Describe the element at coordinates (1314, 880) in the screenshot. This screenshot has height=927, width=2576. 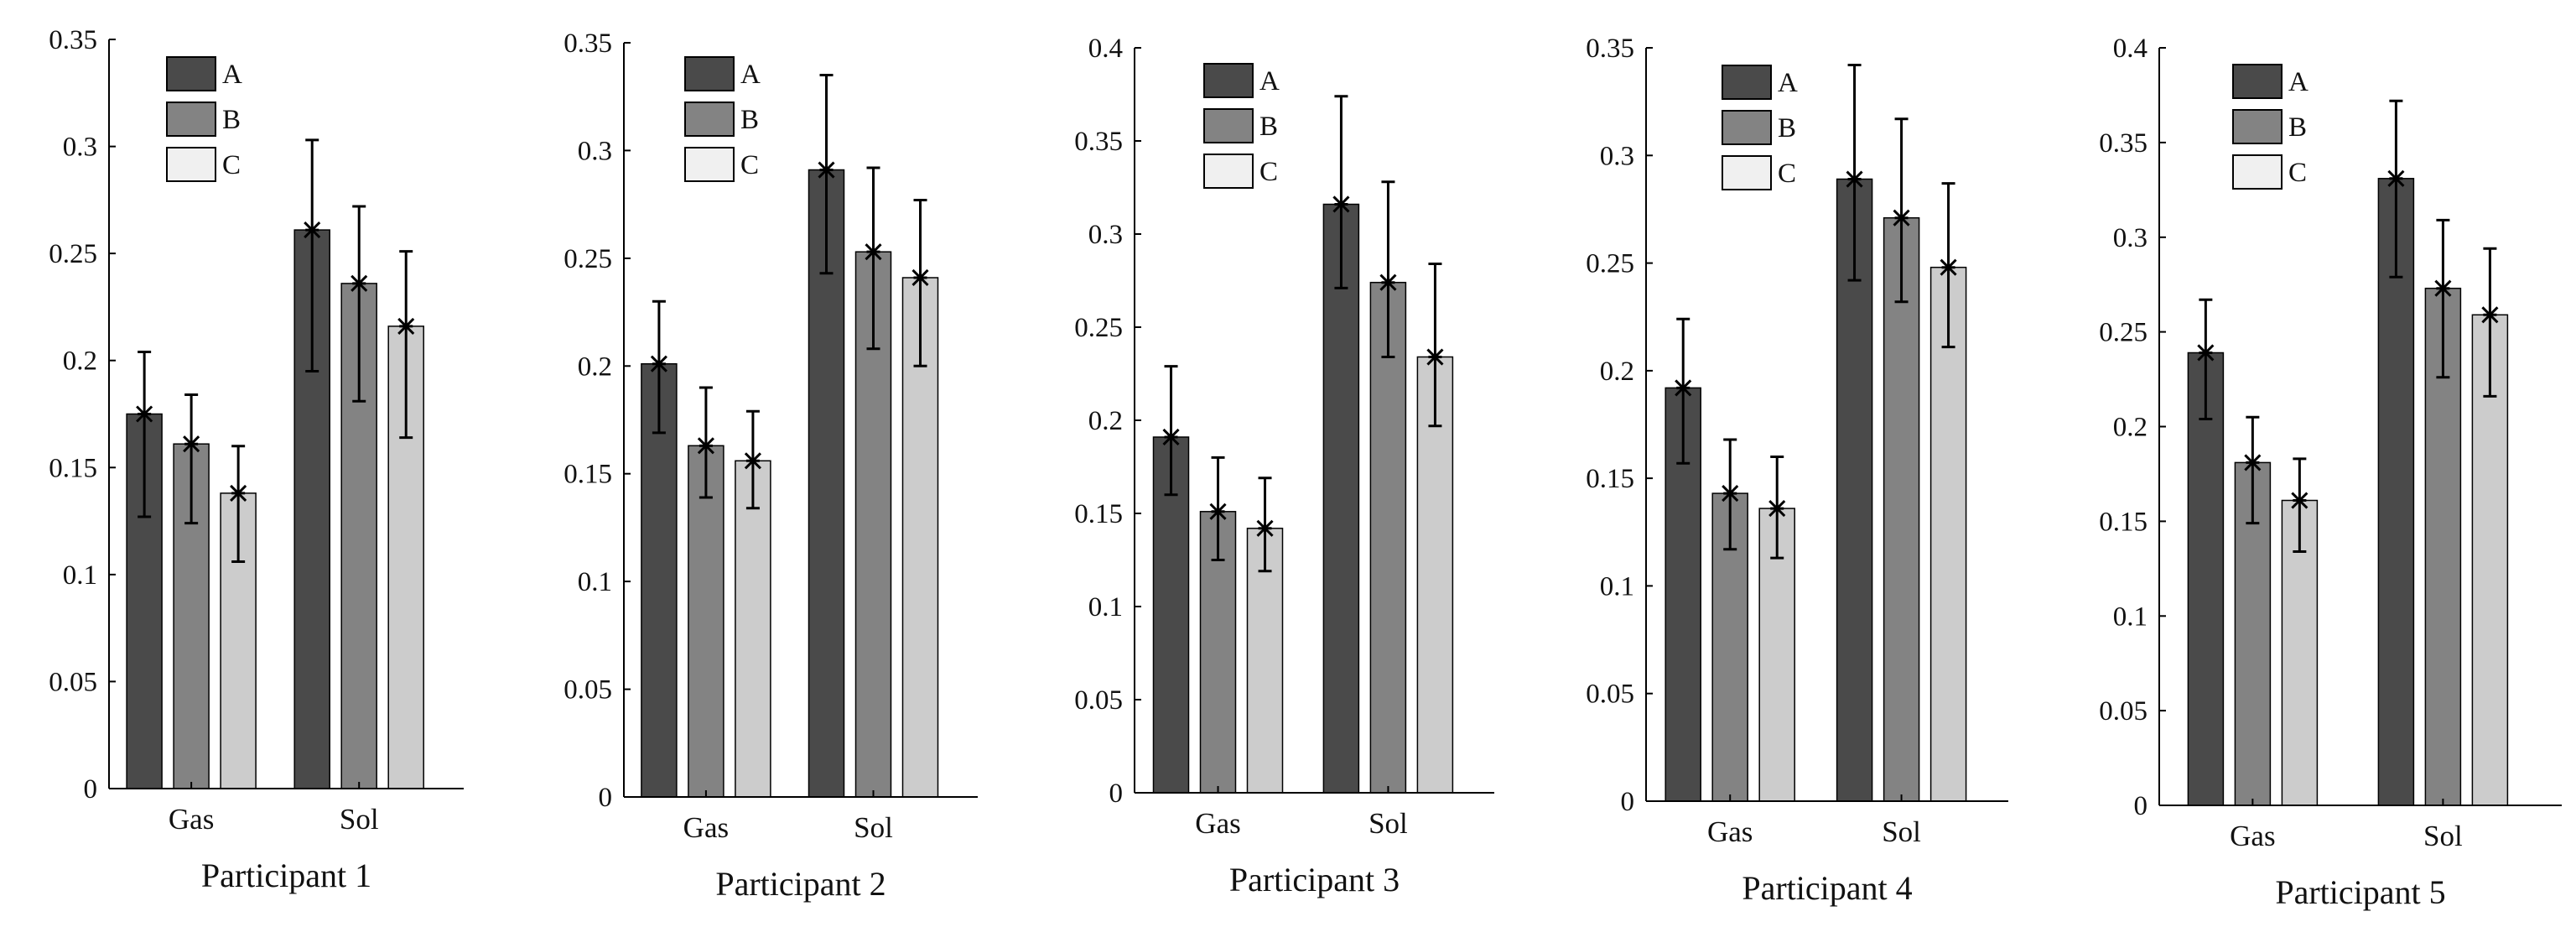
I see `panel-title: Participant 3` at that location.